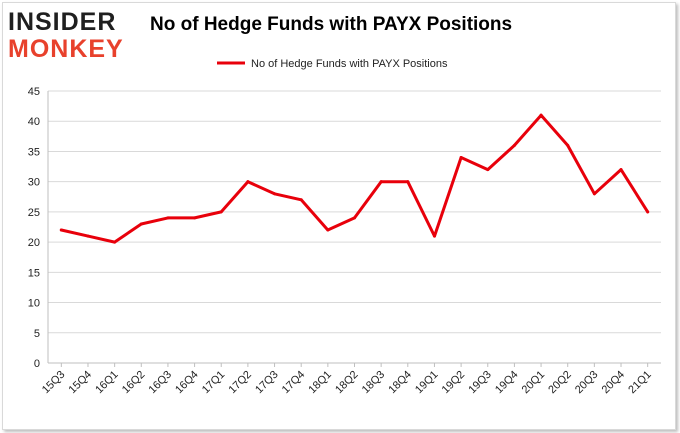 This screenshot has height=433, width=680. I want to click on x-tick-label: 20Q2, so click(560, 383).